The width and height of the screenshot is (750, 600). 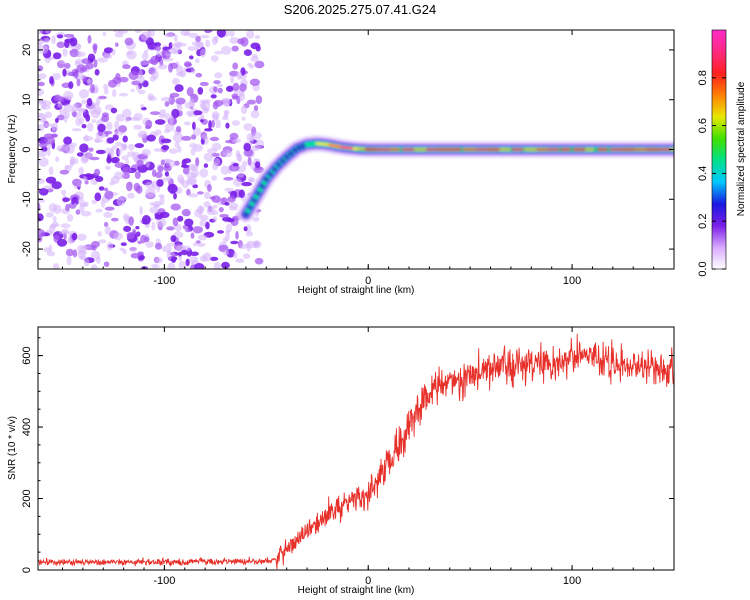 I want to click on ridge-core-segment, so click(x=323, y=144).